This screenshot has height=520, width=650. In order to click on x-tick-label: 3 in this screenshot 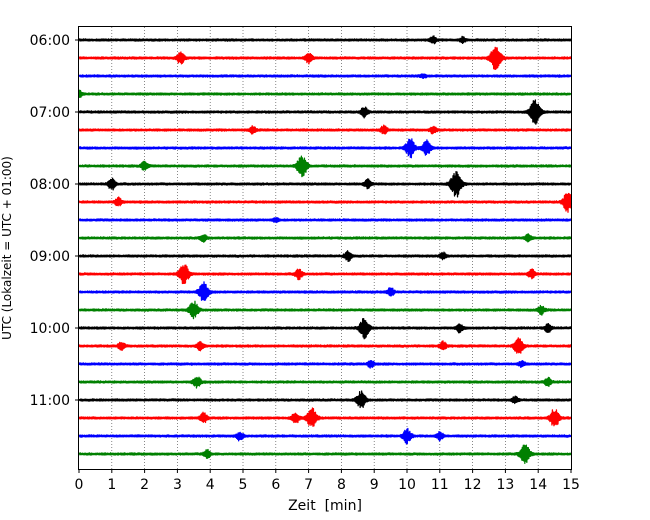, I will do `click(177, 485)`.